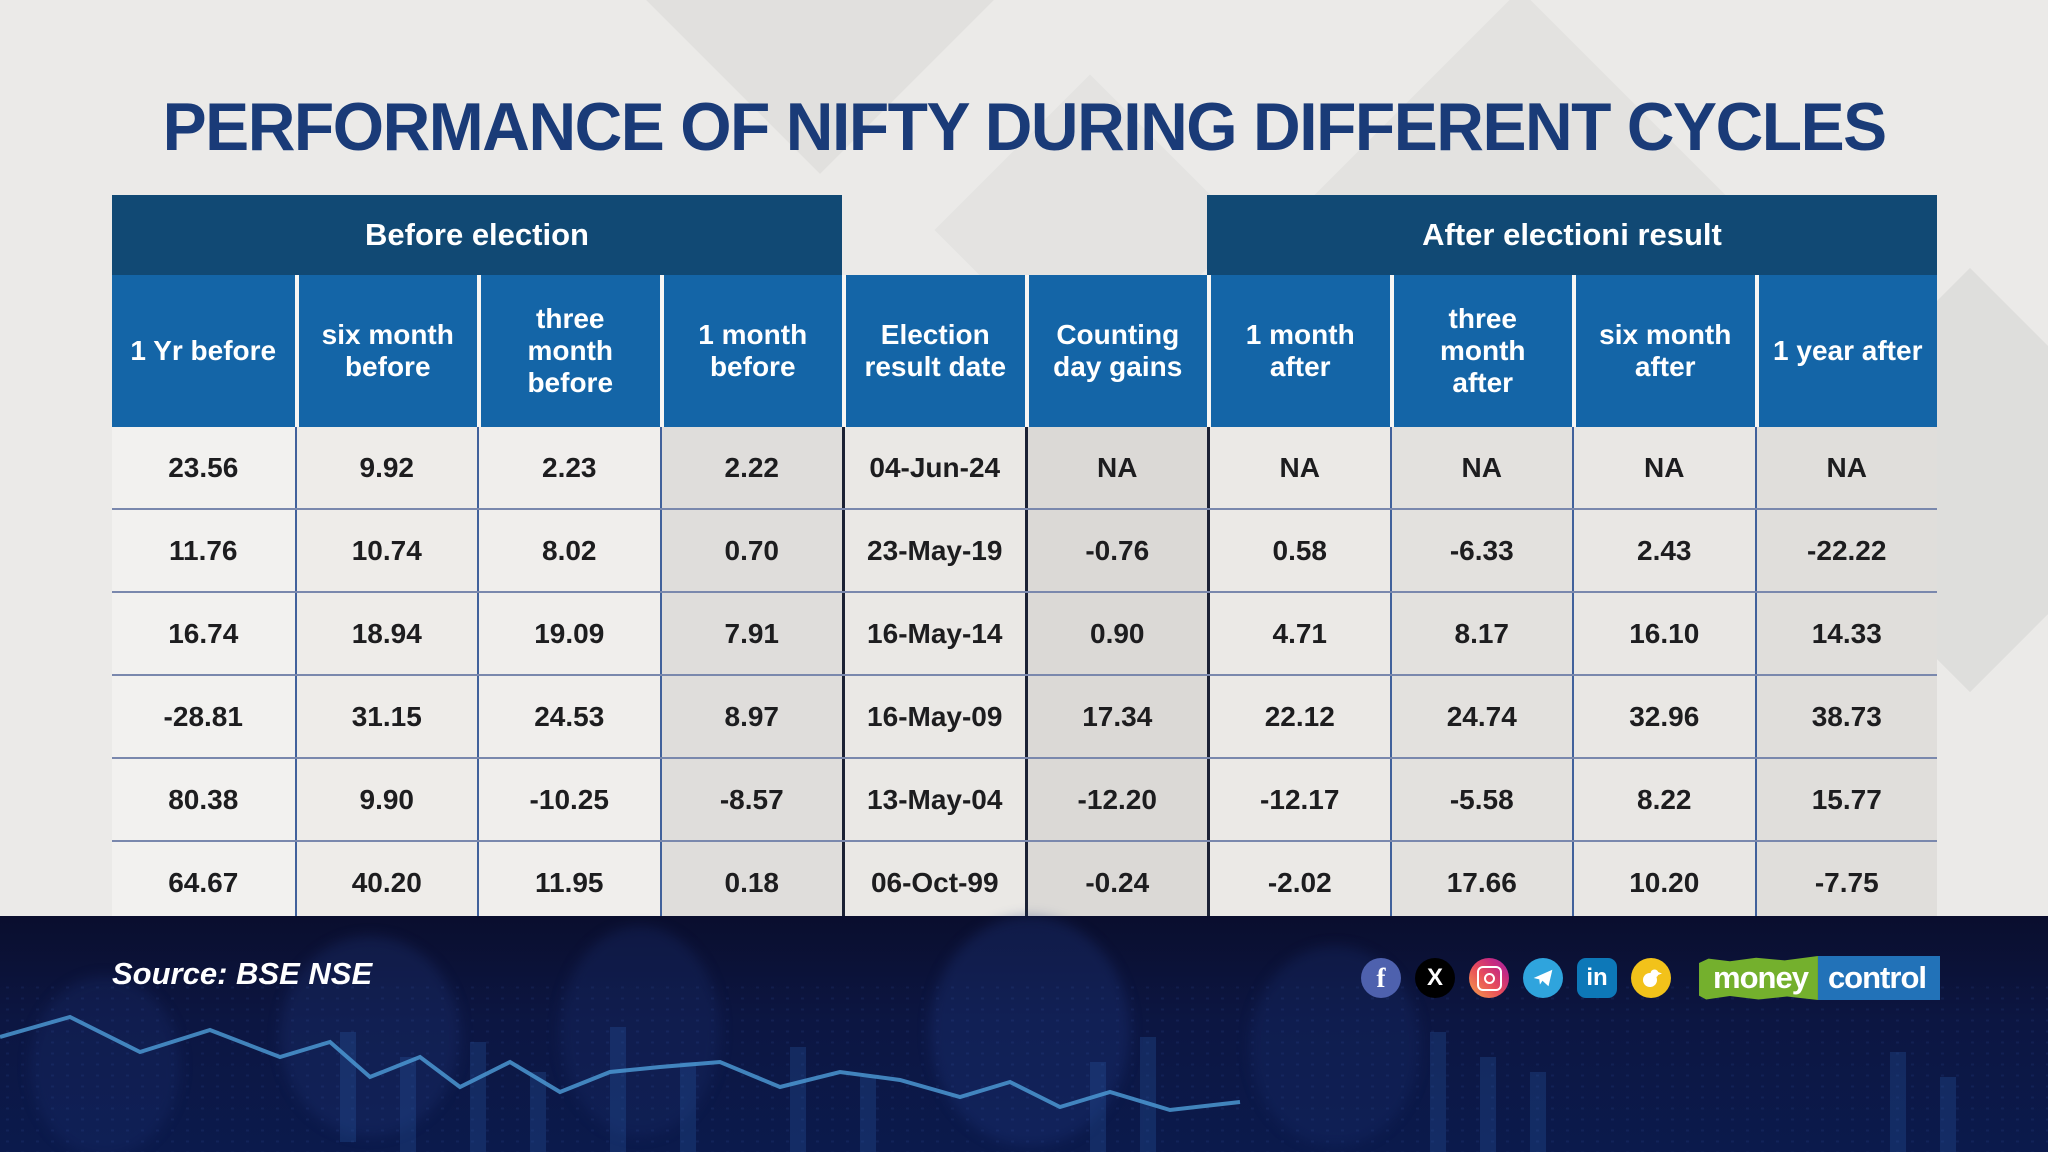 The height and width of the screenshot is (1152, 2048). Describe the element at coordinates (385, 351) in the screenshot. I see `column-header: six month before` at that location.